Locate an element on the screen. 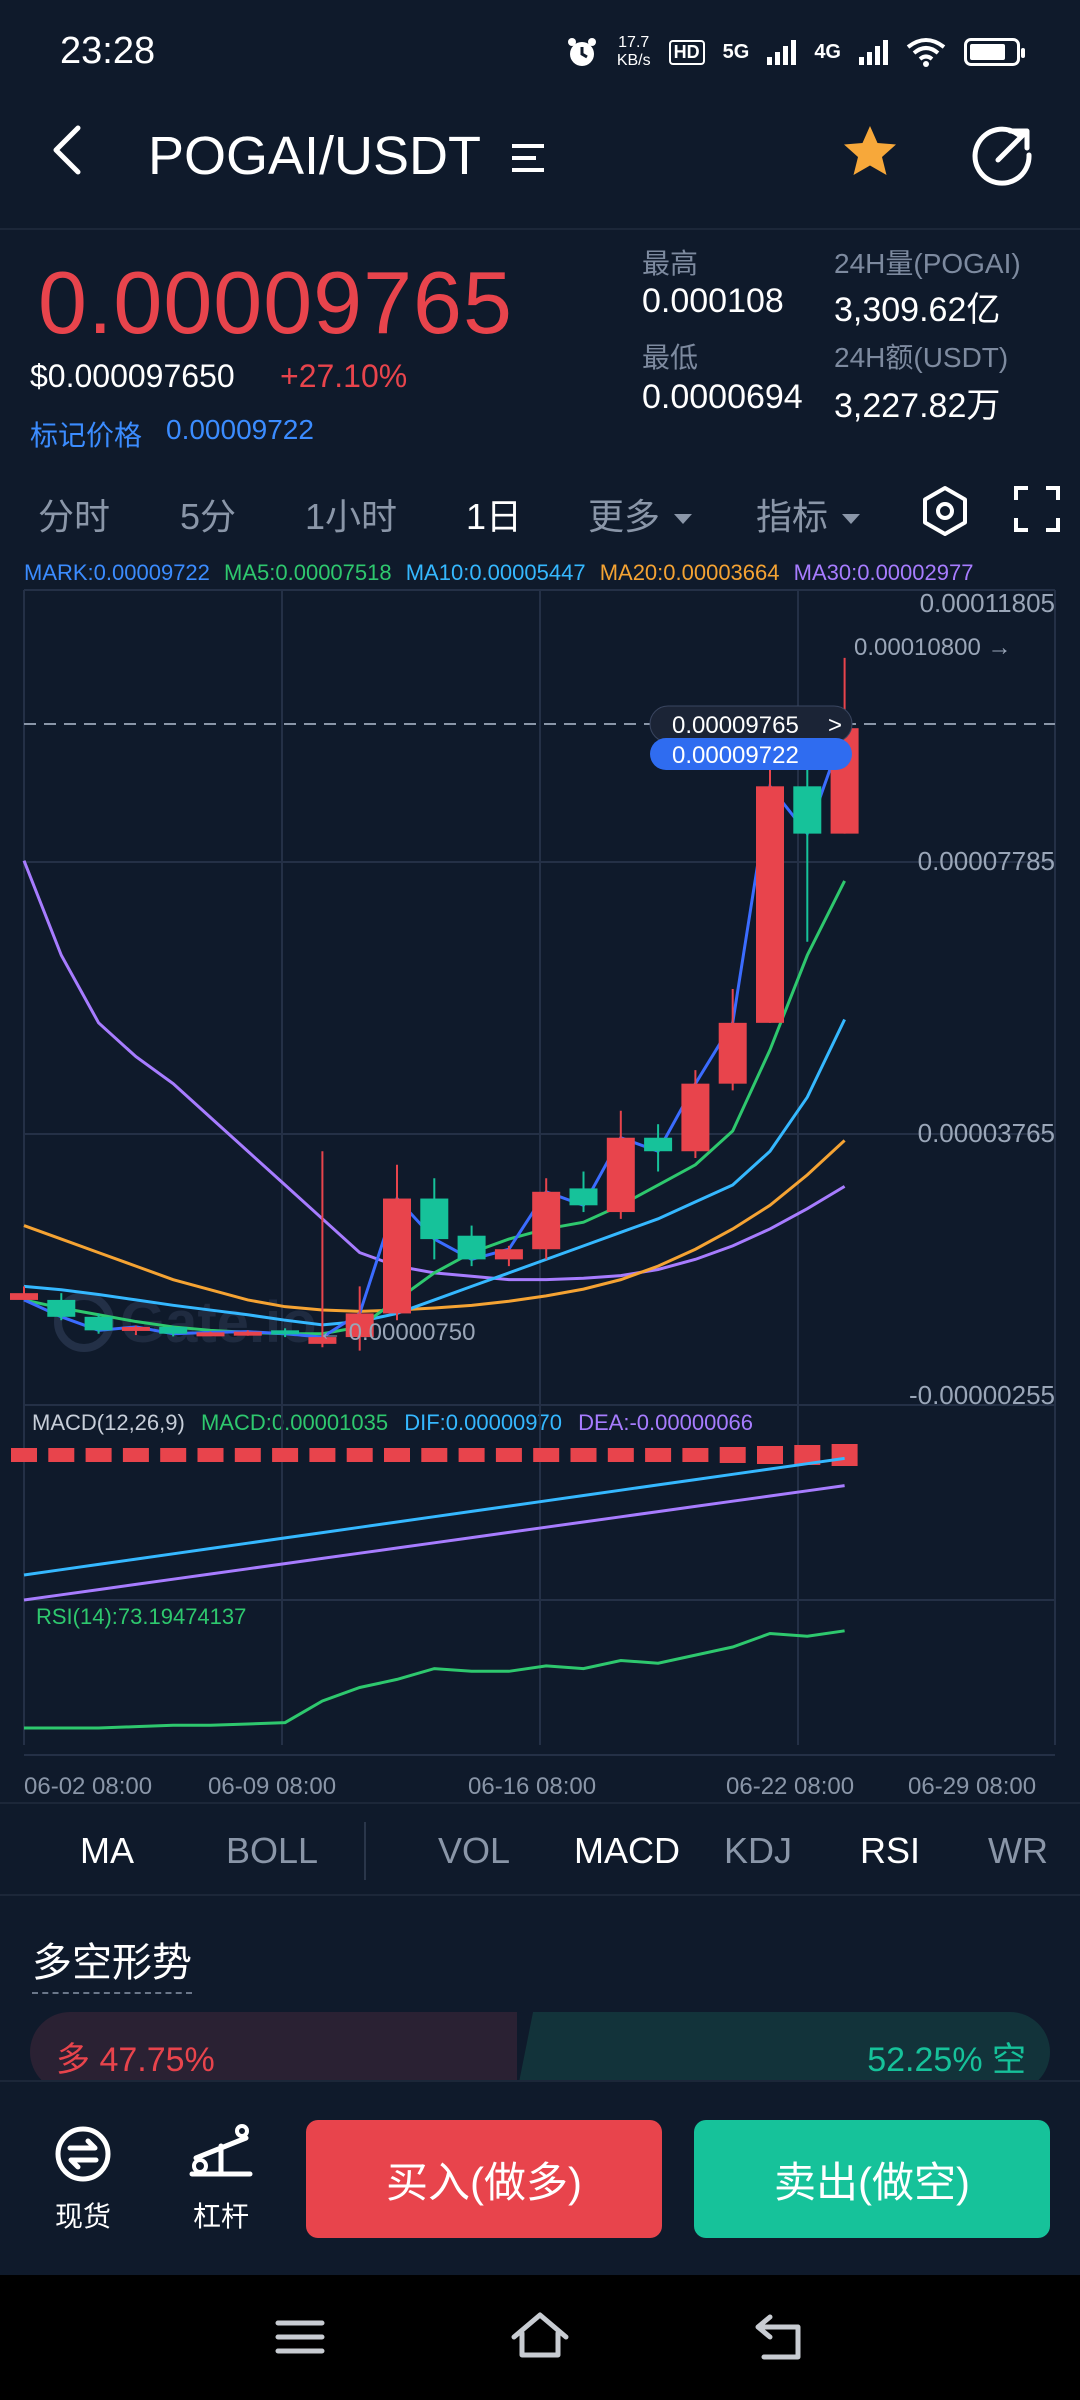 This screenshot has width=1080, height=2400. indicator-ma: MA is located at coordinates (107, 1850).